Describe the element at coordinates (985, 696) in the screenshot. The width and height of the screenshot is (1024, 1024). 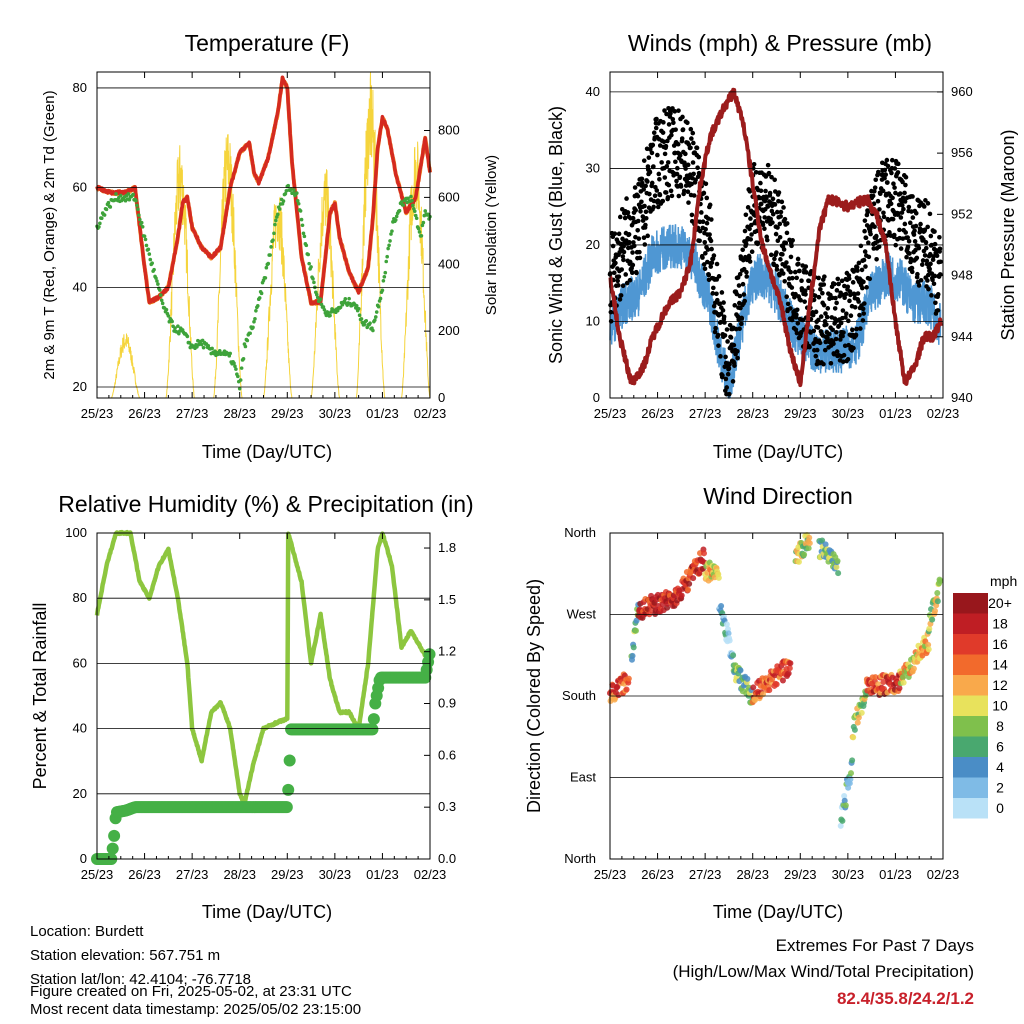
I see `speed-colorbar: mph 20+ 18 16 14 12 10 8 6 4 2 0` at that location.